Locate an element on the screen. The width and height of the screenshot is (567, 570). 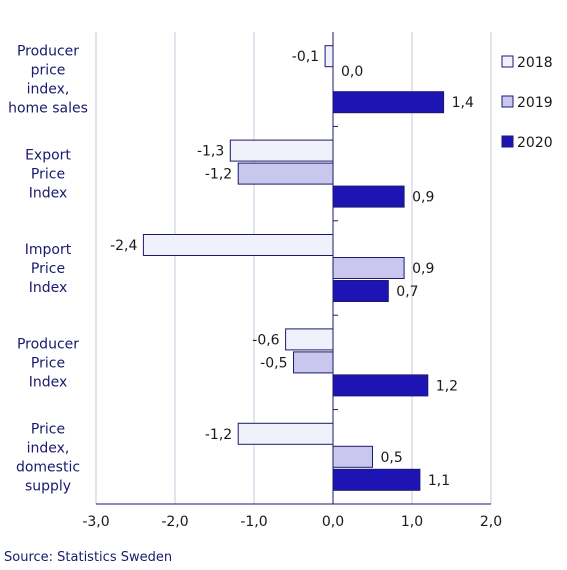
x-tick-label: -2,0 is located at coordinates (174, 522).